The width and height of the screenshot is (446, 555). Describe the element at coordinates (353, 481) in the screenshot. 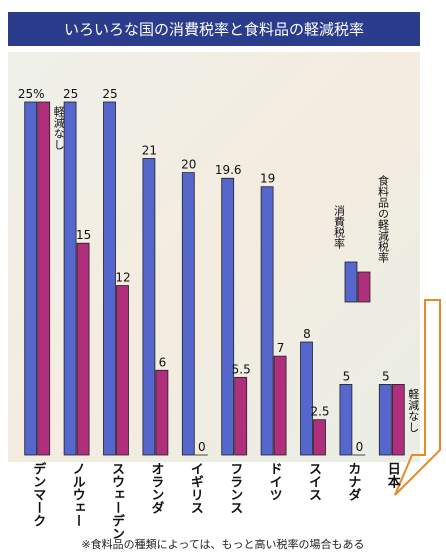

I see `x-tick-label: カナダ` at that location.